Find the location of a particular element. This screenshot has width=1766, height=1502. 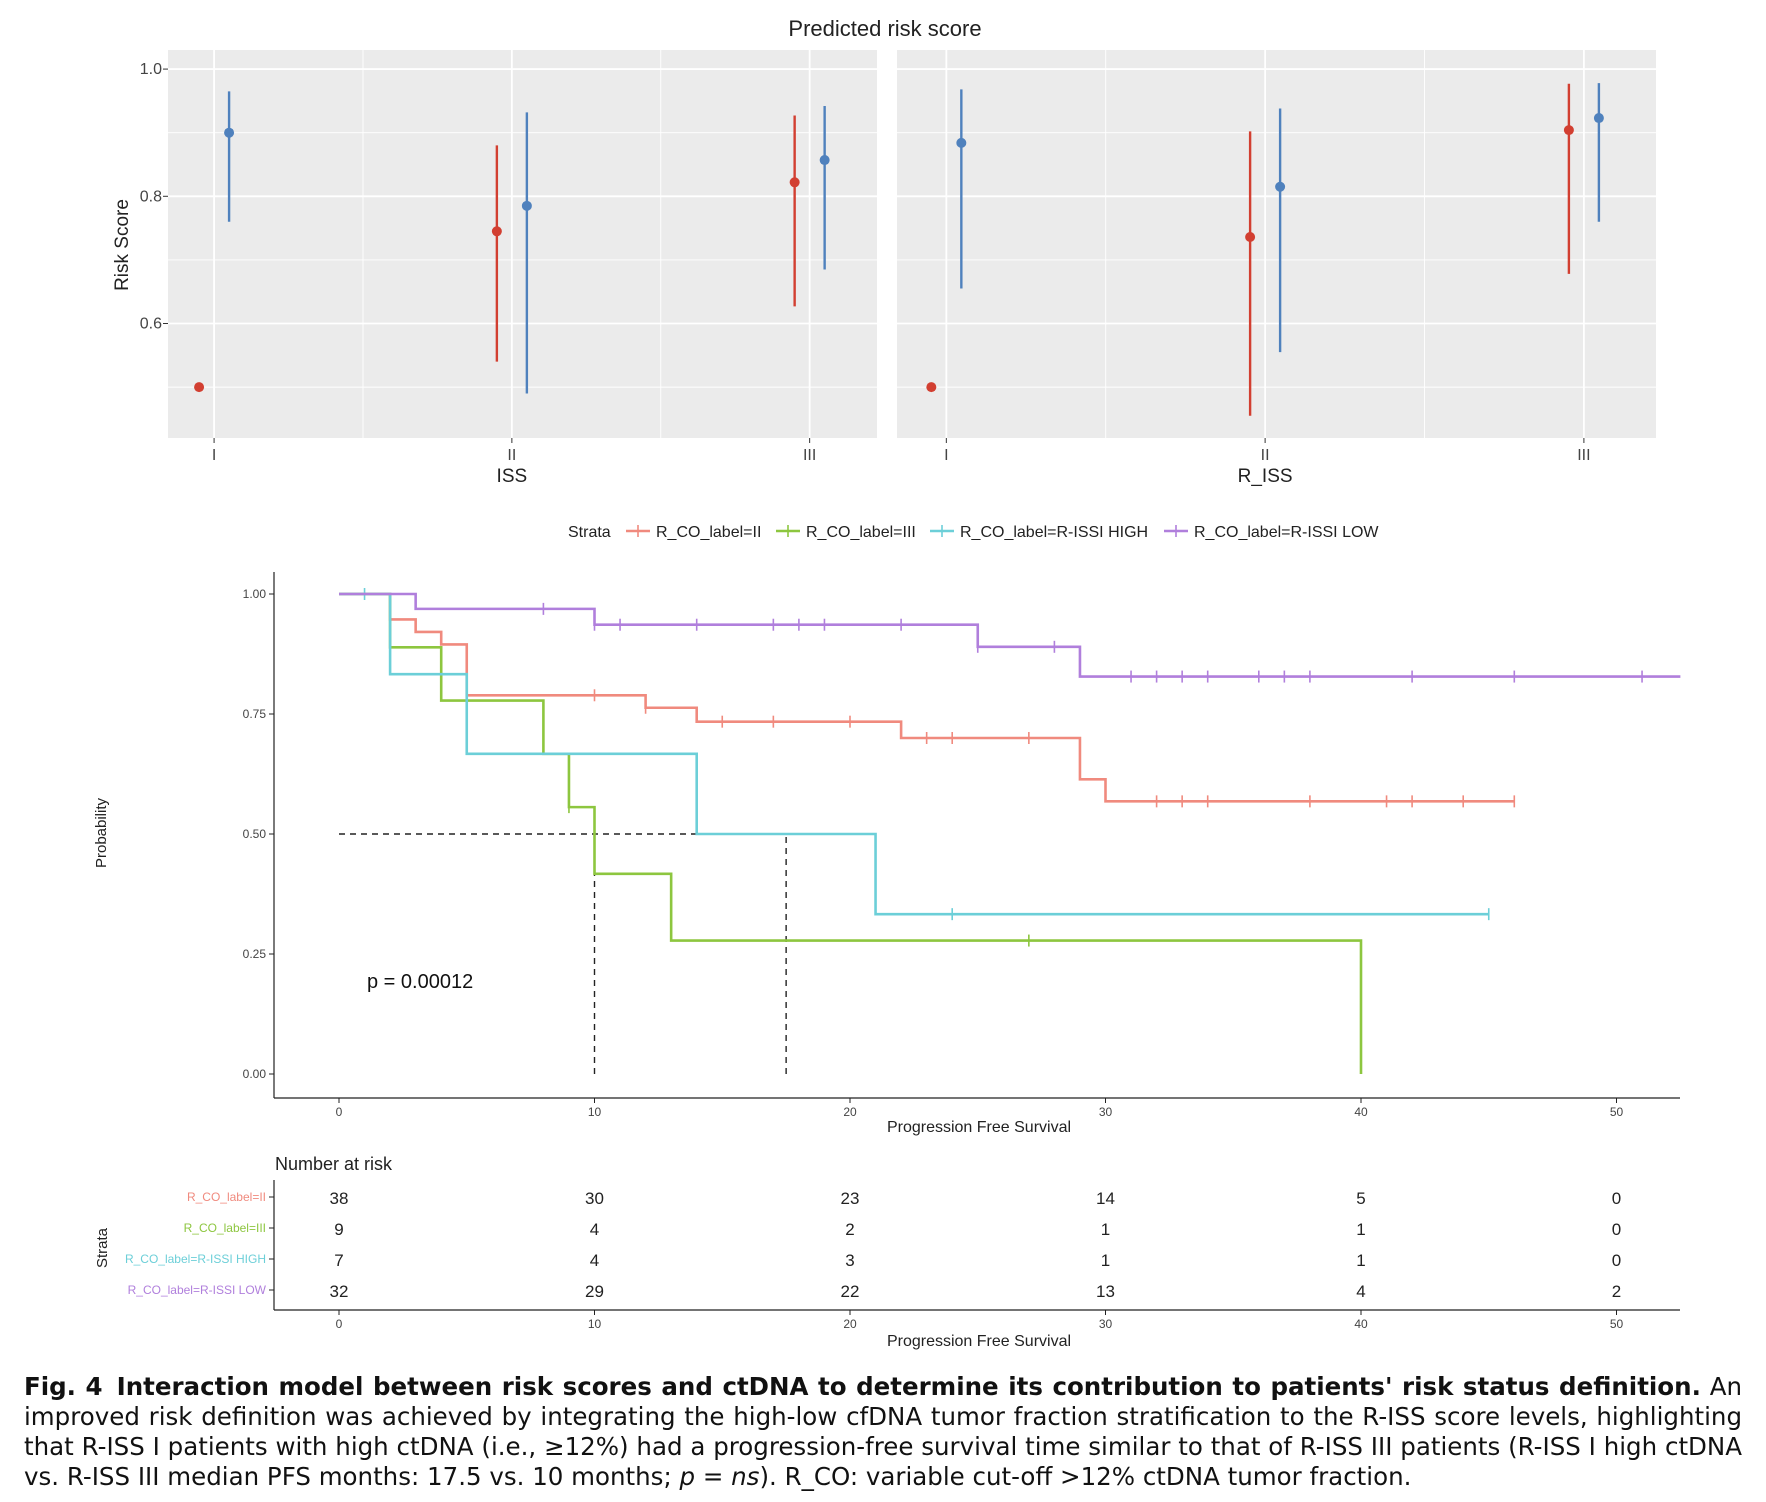

legend-title: Strata is located at coordinates (589, 532).